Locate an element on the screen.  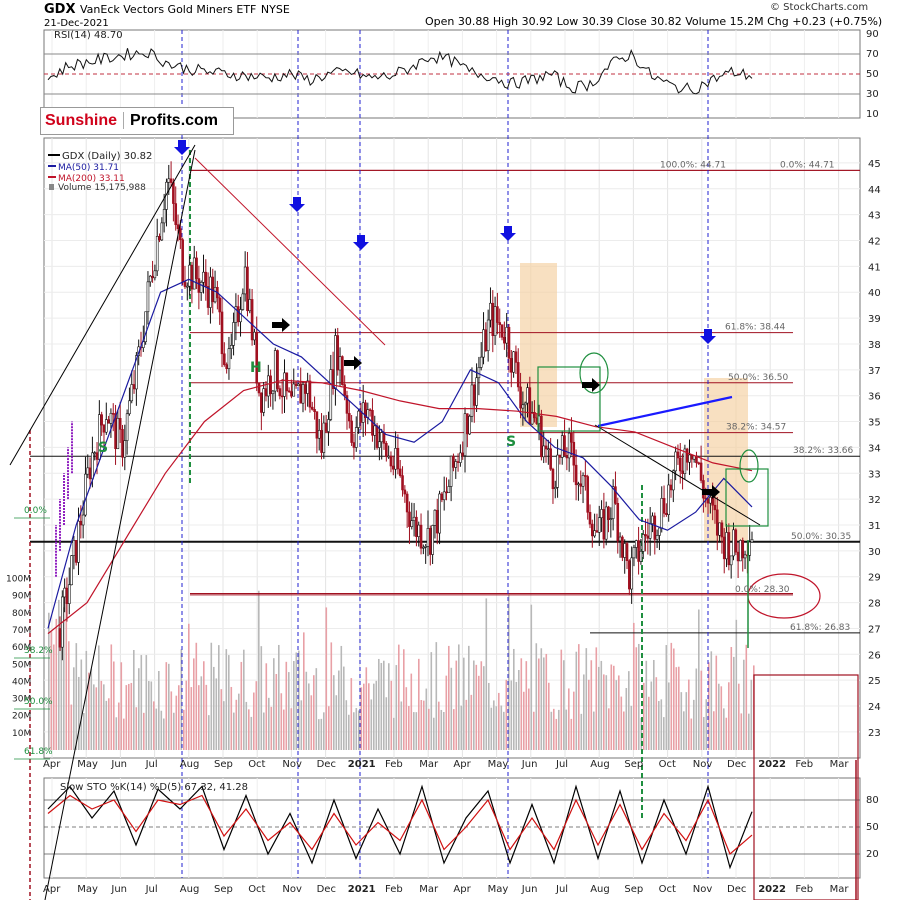
volume-tick: 80M is located at coordinates (21, 614).